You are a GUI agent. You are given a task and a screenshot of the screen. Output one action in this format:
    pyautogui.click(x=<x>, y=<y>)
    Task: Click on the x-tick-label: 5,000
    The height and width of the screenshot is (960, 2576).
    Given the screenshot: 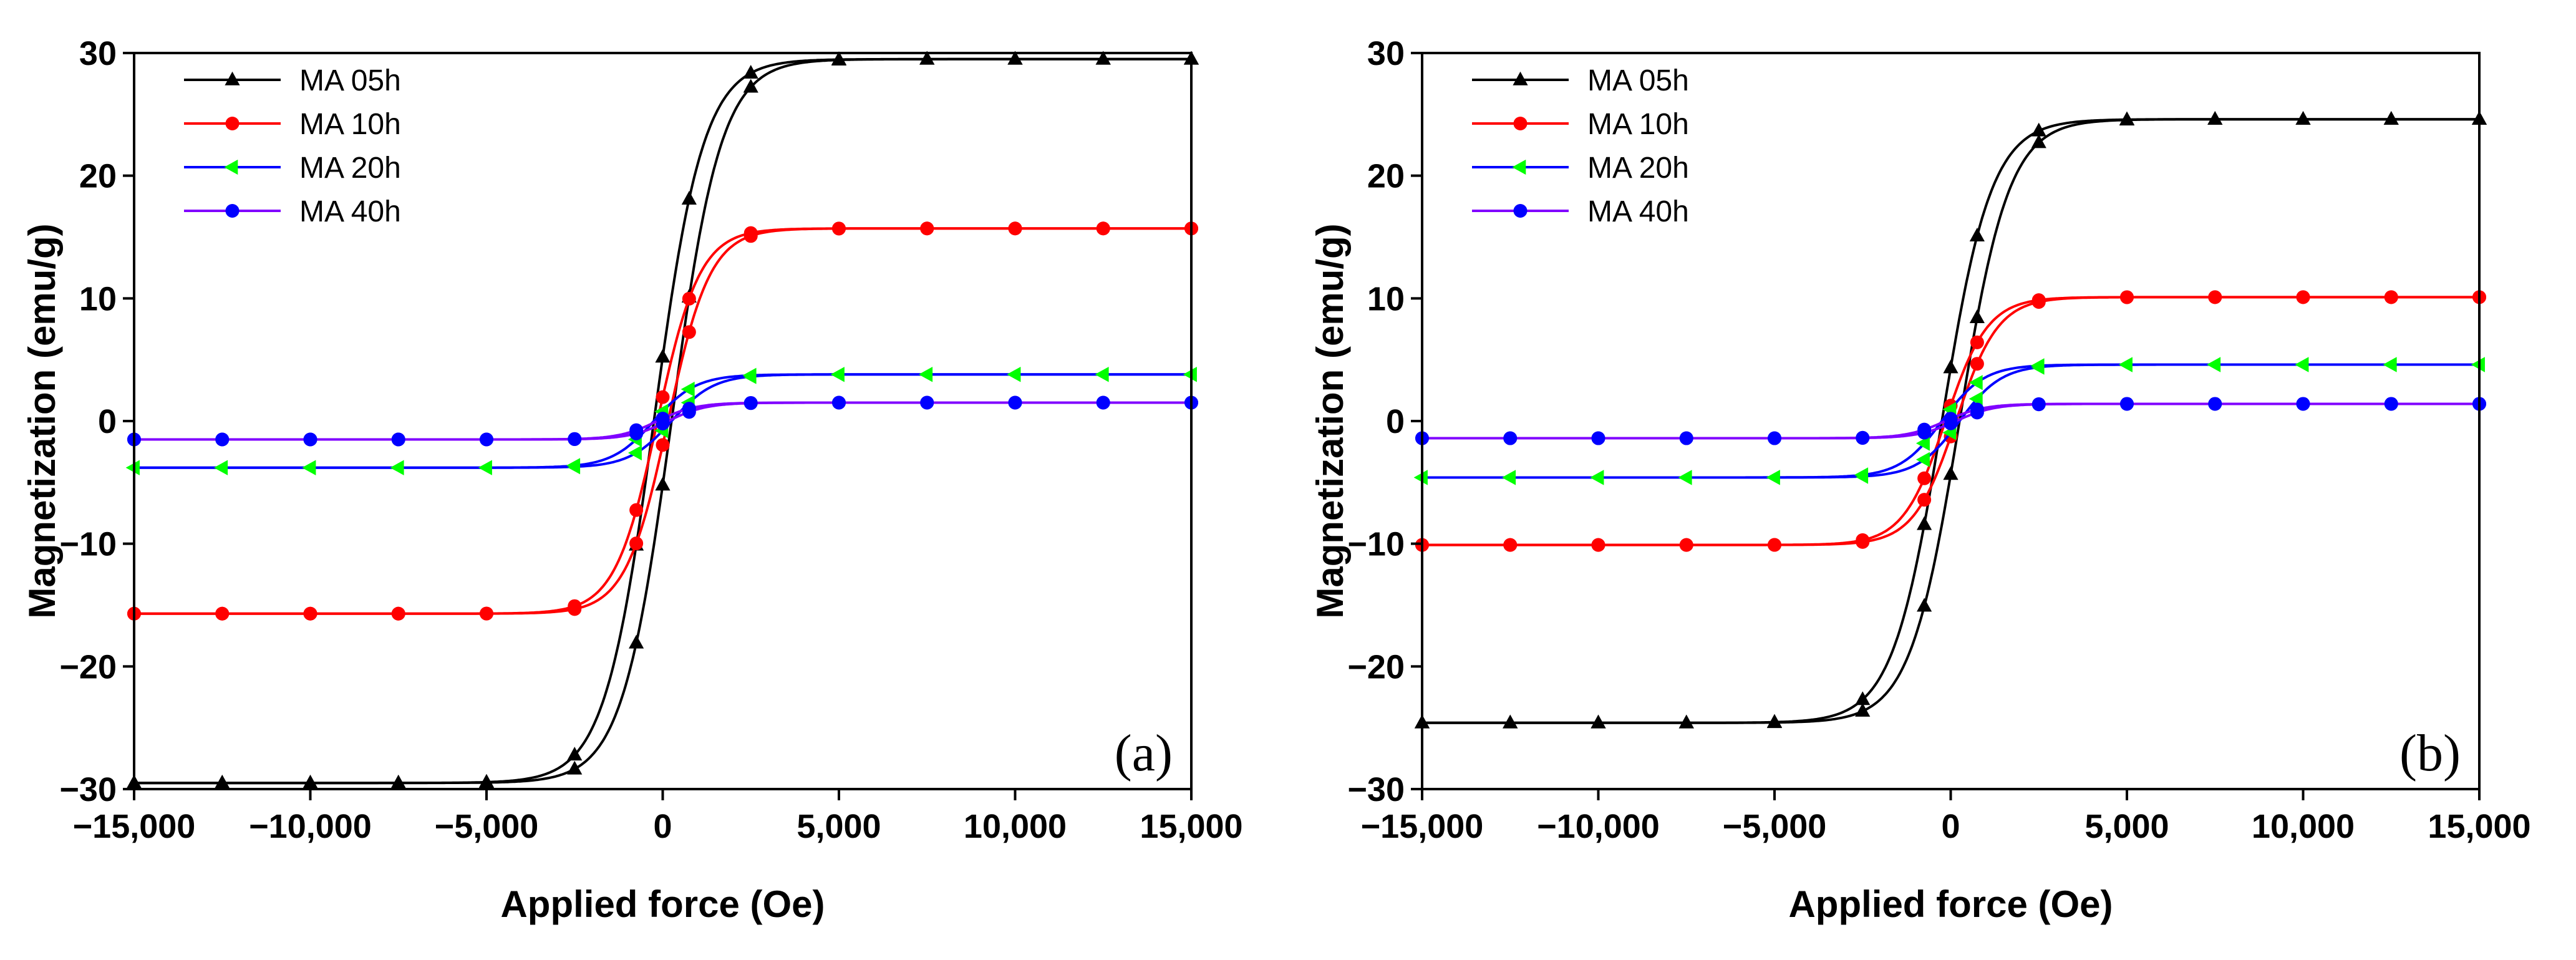 What is the action you would take?
    pyautogui.click(x=2127, y=826)
    